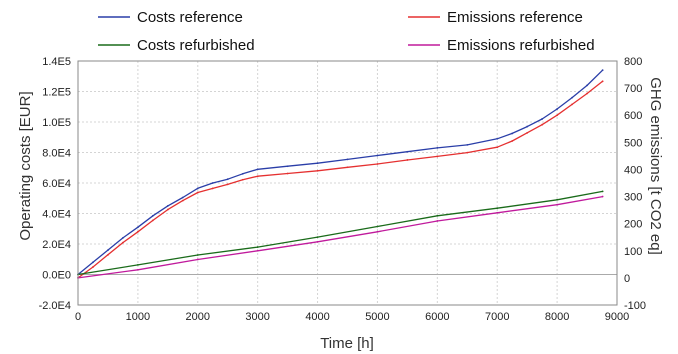  I want to click on y-tick-label: 2.0E4, so click(56, 245).